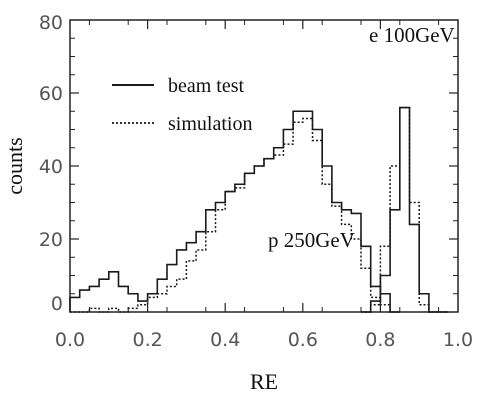 This screenshot has height=399, width=484. I want to click on x-tick-labels: 0.0 0.2 0.4 0.6 0.8 1.0, so click(264, 340).